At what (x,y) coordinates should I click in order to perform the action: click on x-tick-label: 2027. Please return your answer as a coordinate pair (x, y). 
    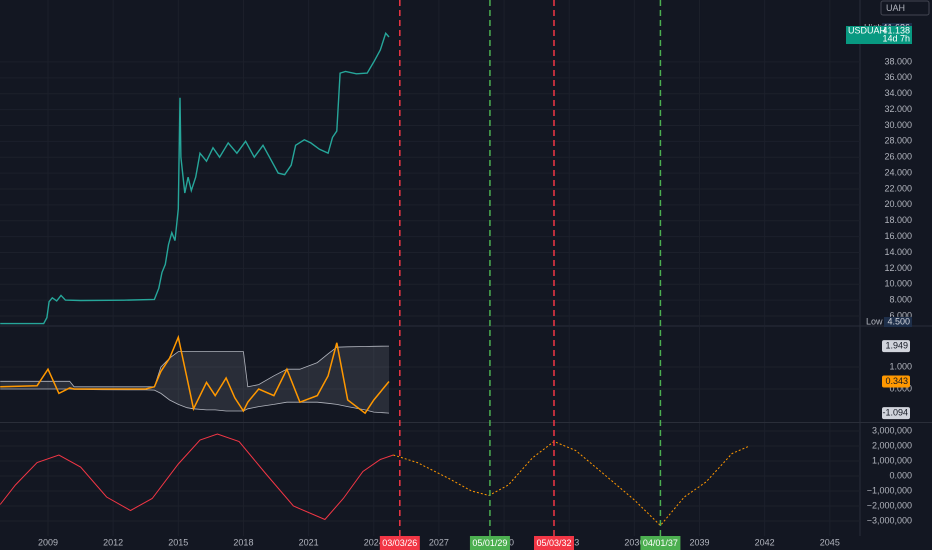
    Looking at the image, I should click on (439, 542).